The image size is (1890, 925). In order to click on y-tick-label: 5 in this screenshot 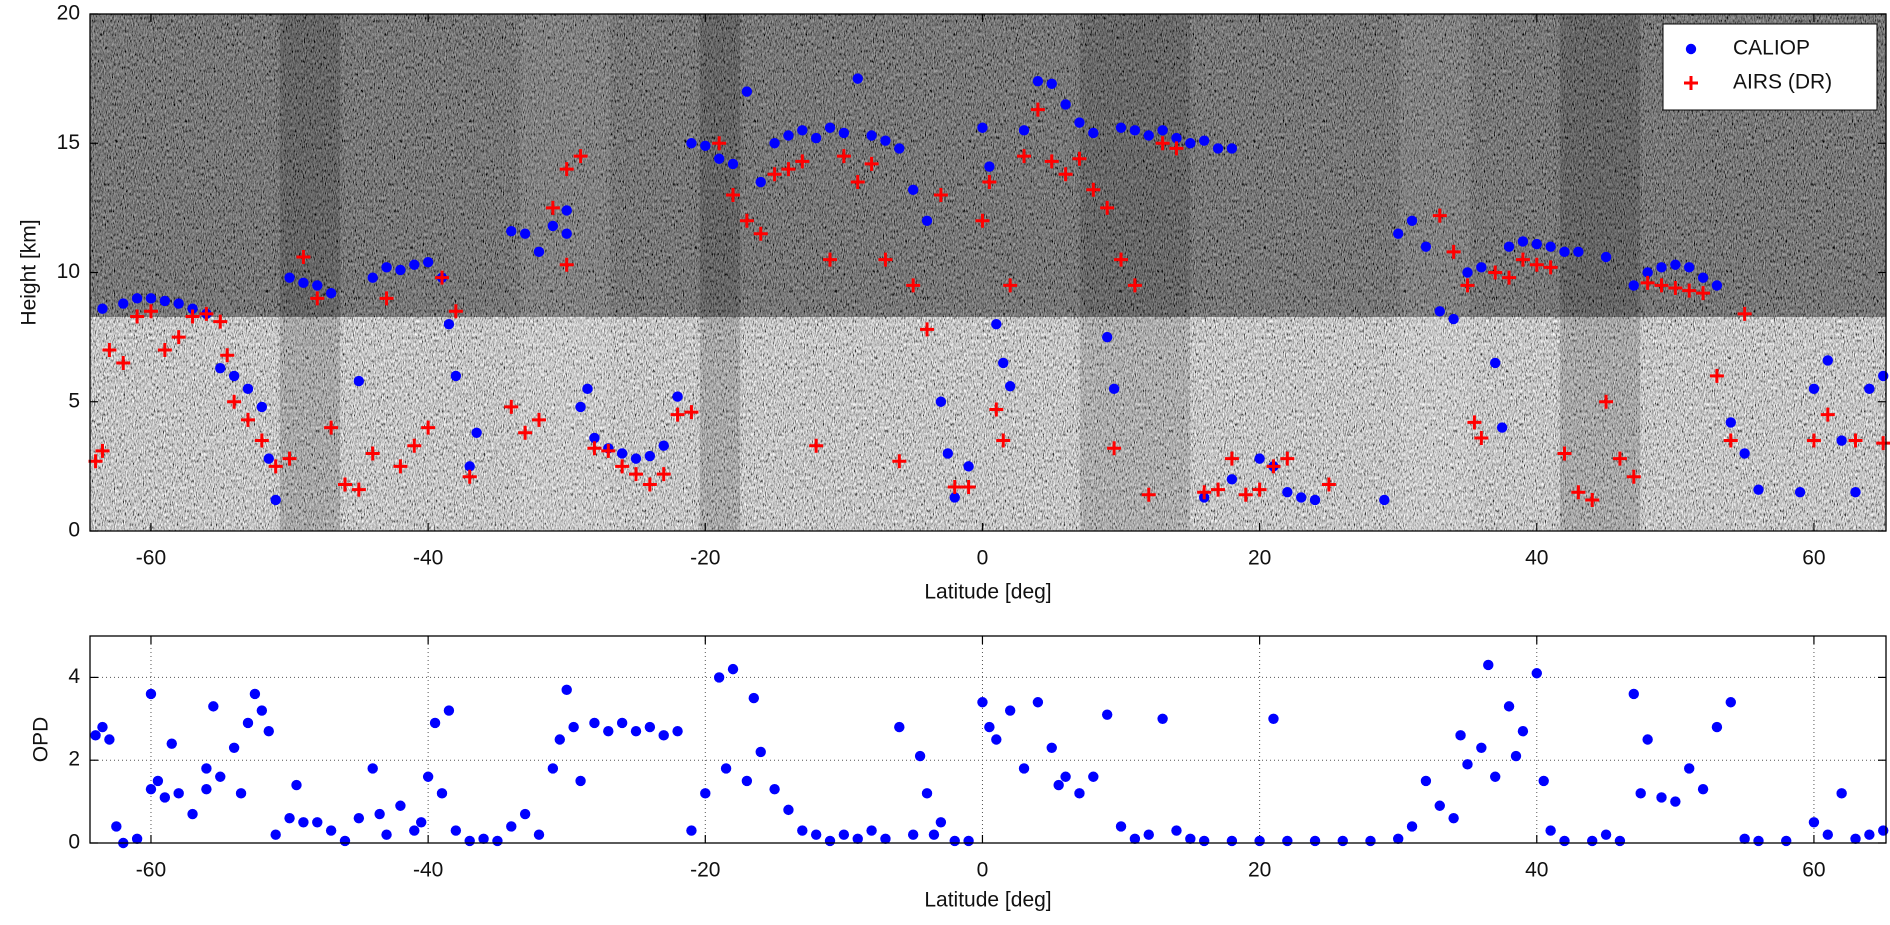, I will do `click(74, 400)`.